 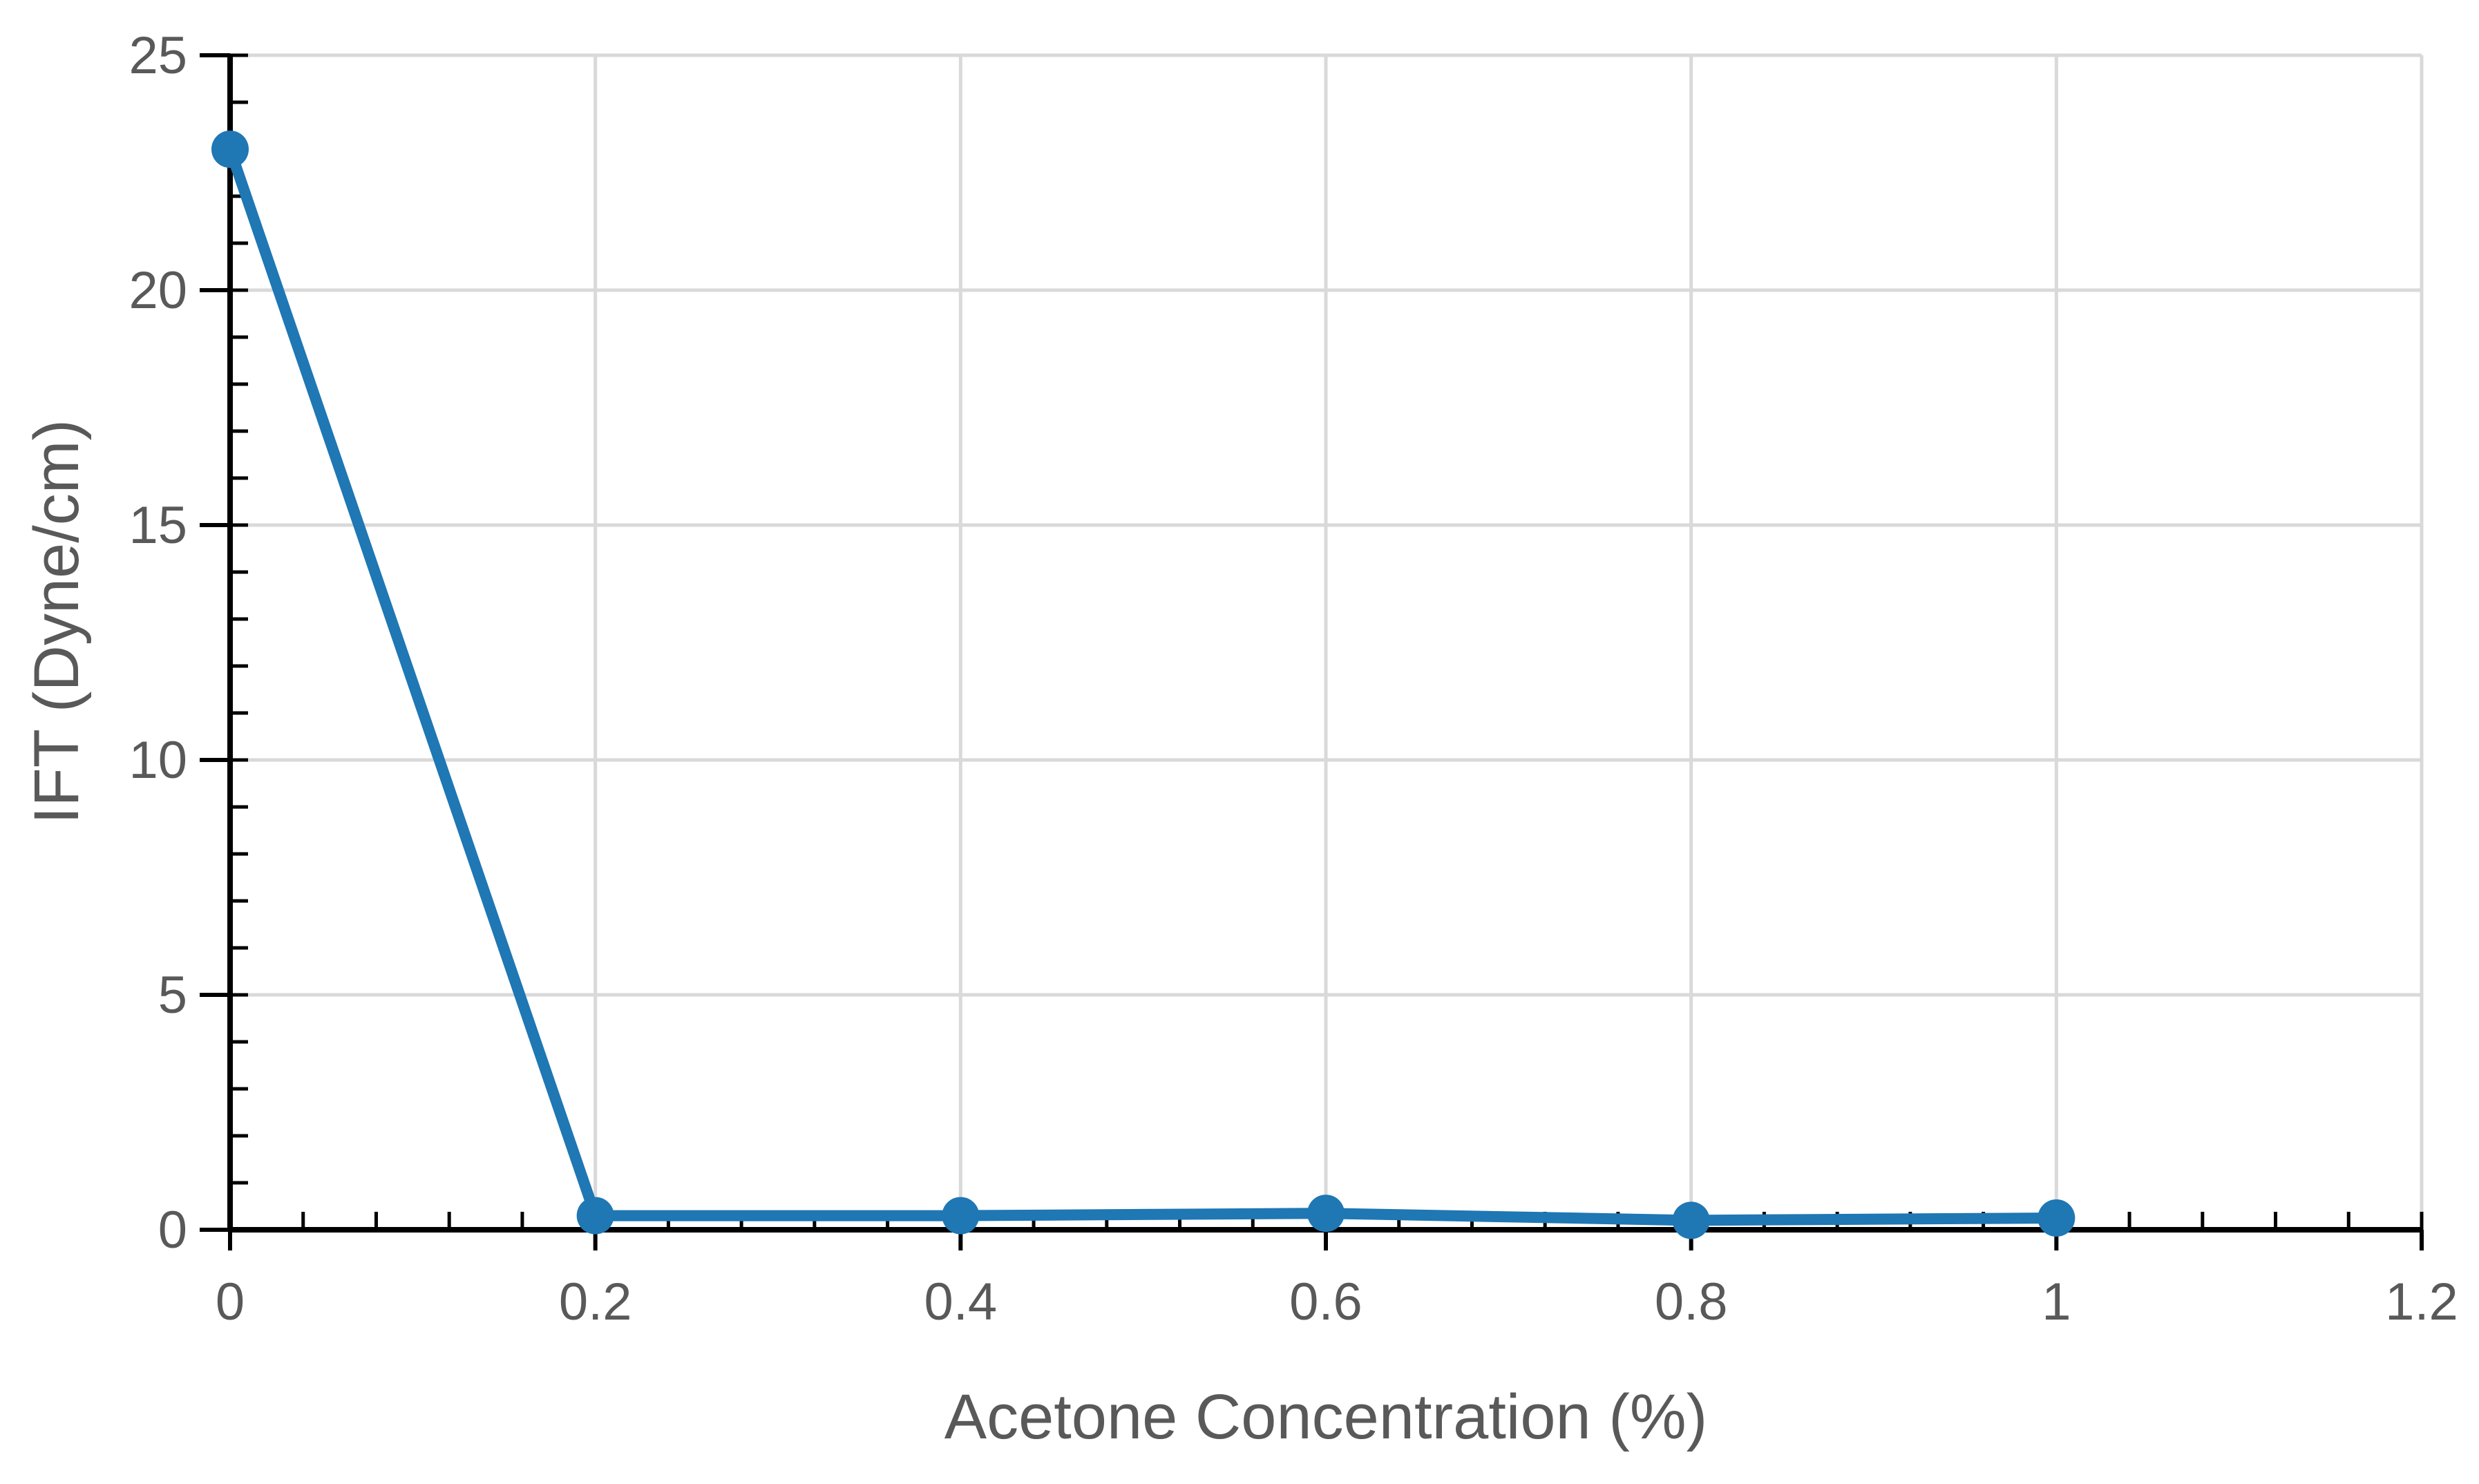 What do you see at coordinates (158, 760) in the screenshot?
I see `y-tick-label: 10` at bounding box center [158, 760].